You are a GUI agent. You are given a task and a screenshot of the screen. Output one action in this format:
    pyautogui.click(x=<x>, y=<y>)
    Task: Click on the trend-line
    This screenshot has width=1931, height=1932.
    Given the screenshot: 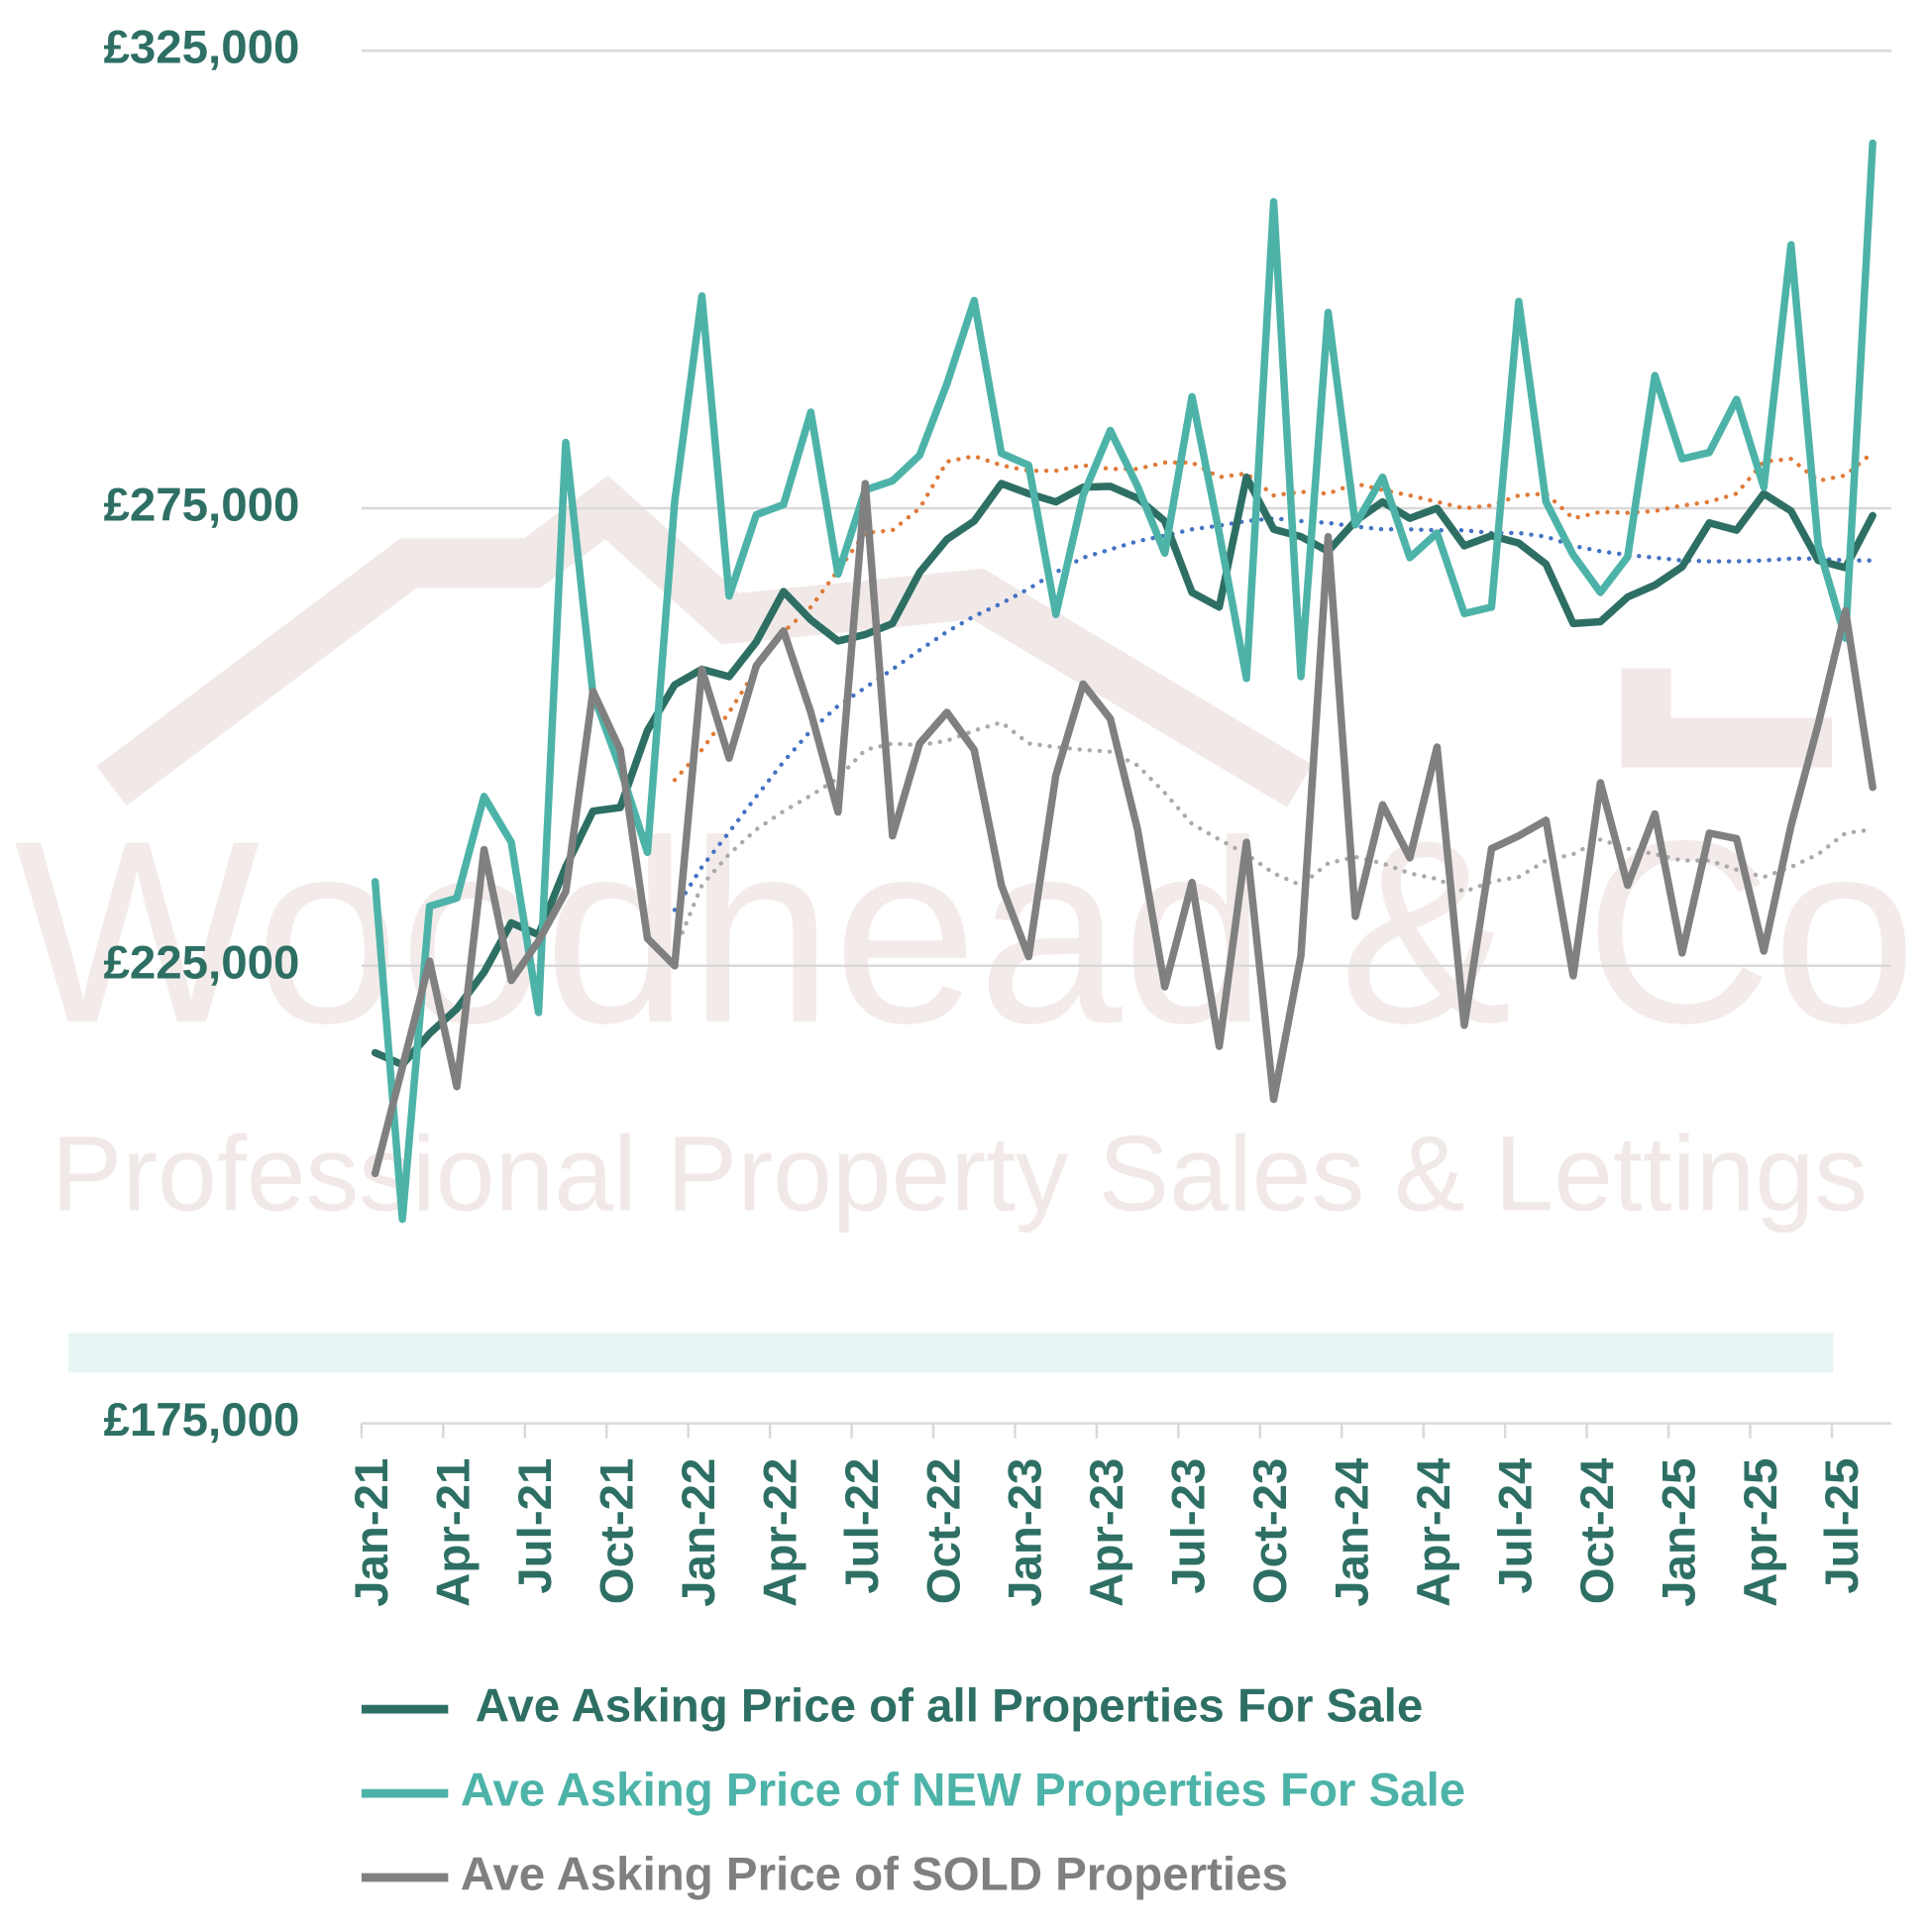 What is the action you would take?
    pyautogui.click(x=1274, y=616)
    